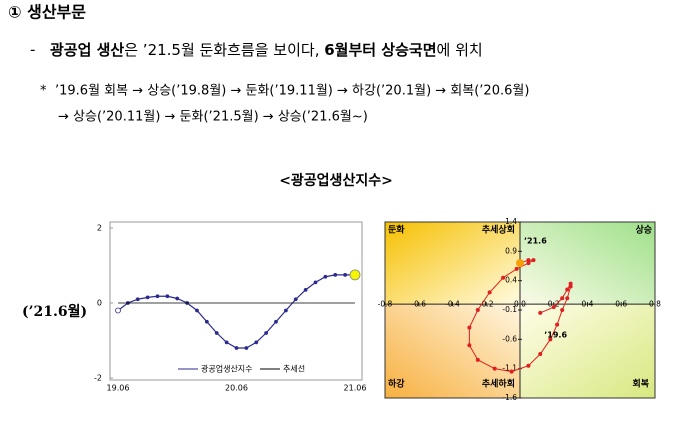  What do you see at coordinates (498, 230) in the screenshot?
I see `quadrant-label: 추세상회` at bounding box center [498, 230].